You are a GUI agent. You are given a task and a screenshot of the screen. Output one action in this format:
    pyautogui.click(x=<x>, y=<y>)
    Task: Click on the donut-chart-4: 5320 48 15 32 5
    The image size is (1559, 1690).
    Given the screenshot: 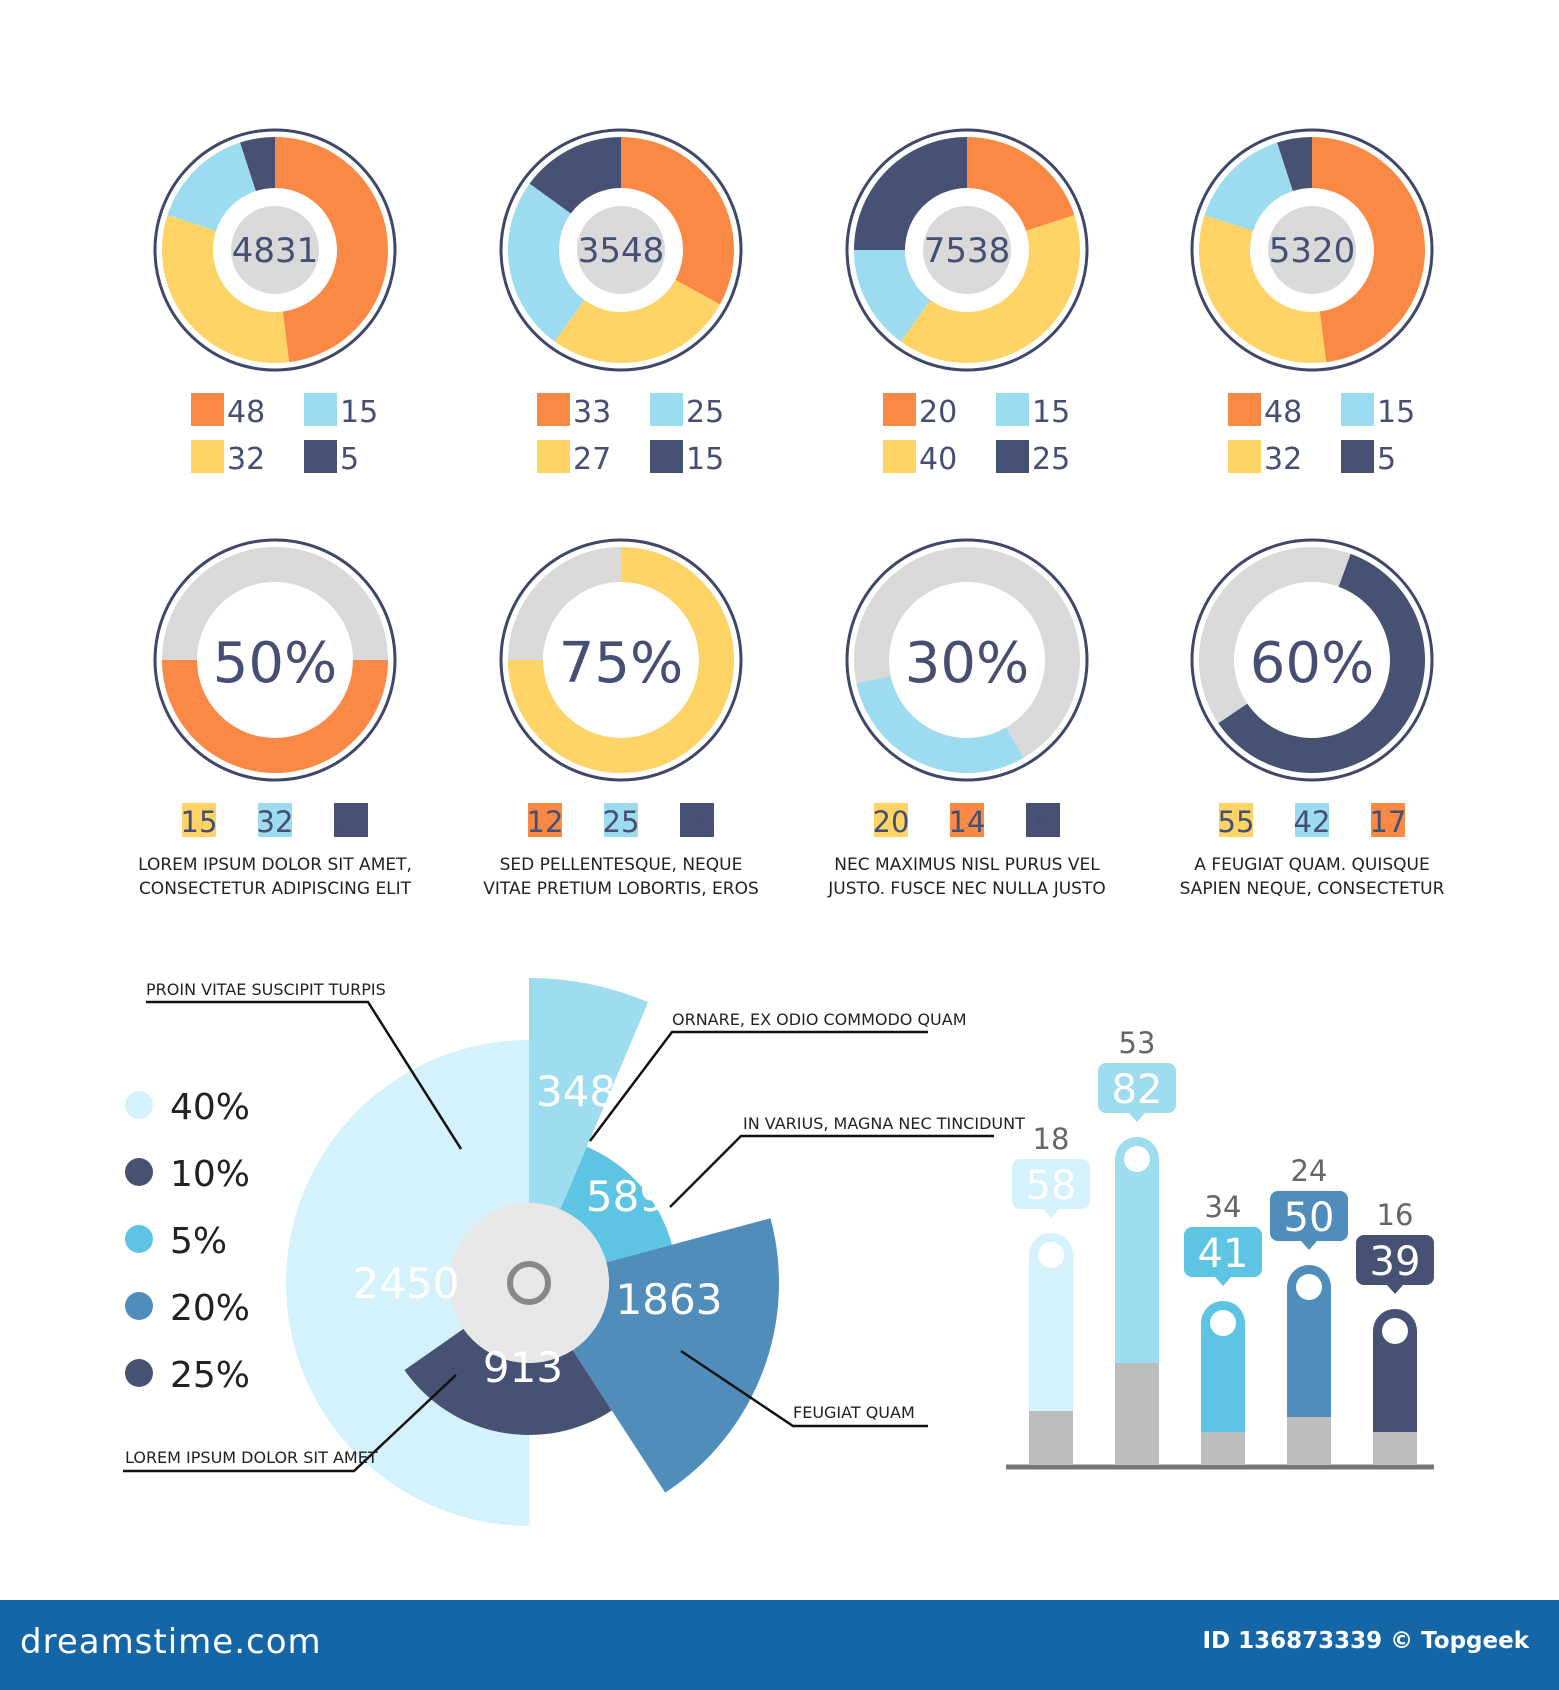 What is the action you would take?
    pyautogui.click(x=1312, y=302)
    